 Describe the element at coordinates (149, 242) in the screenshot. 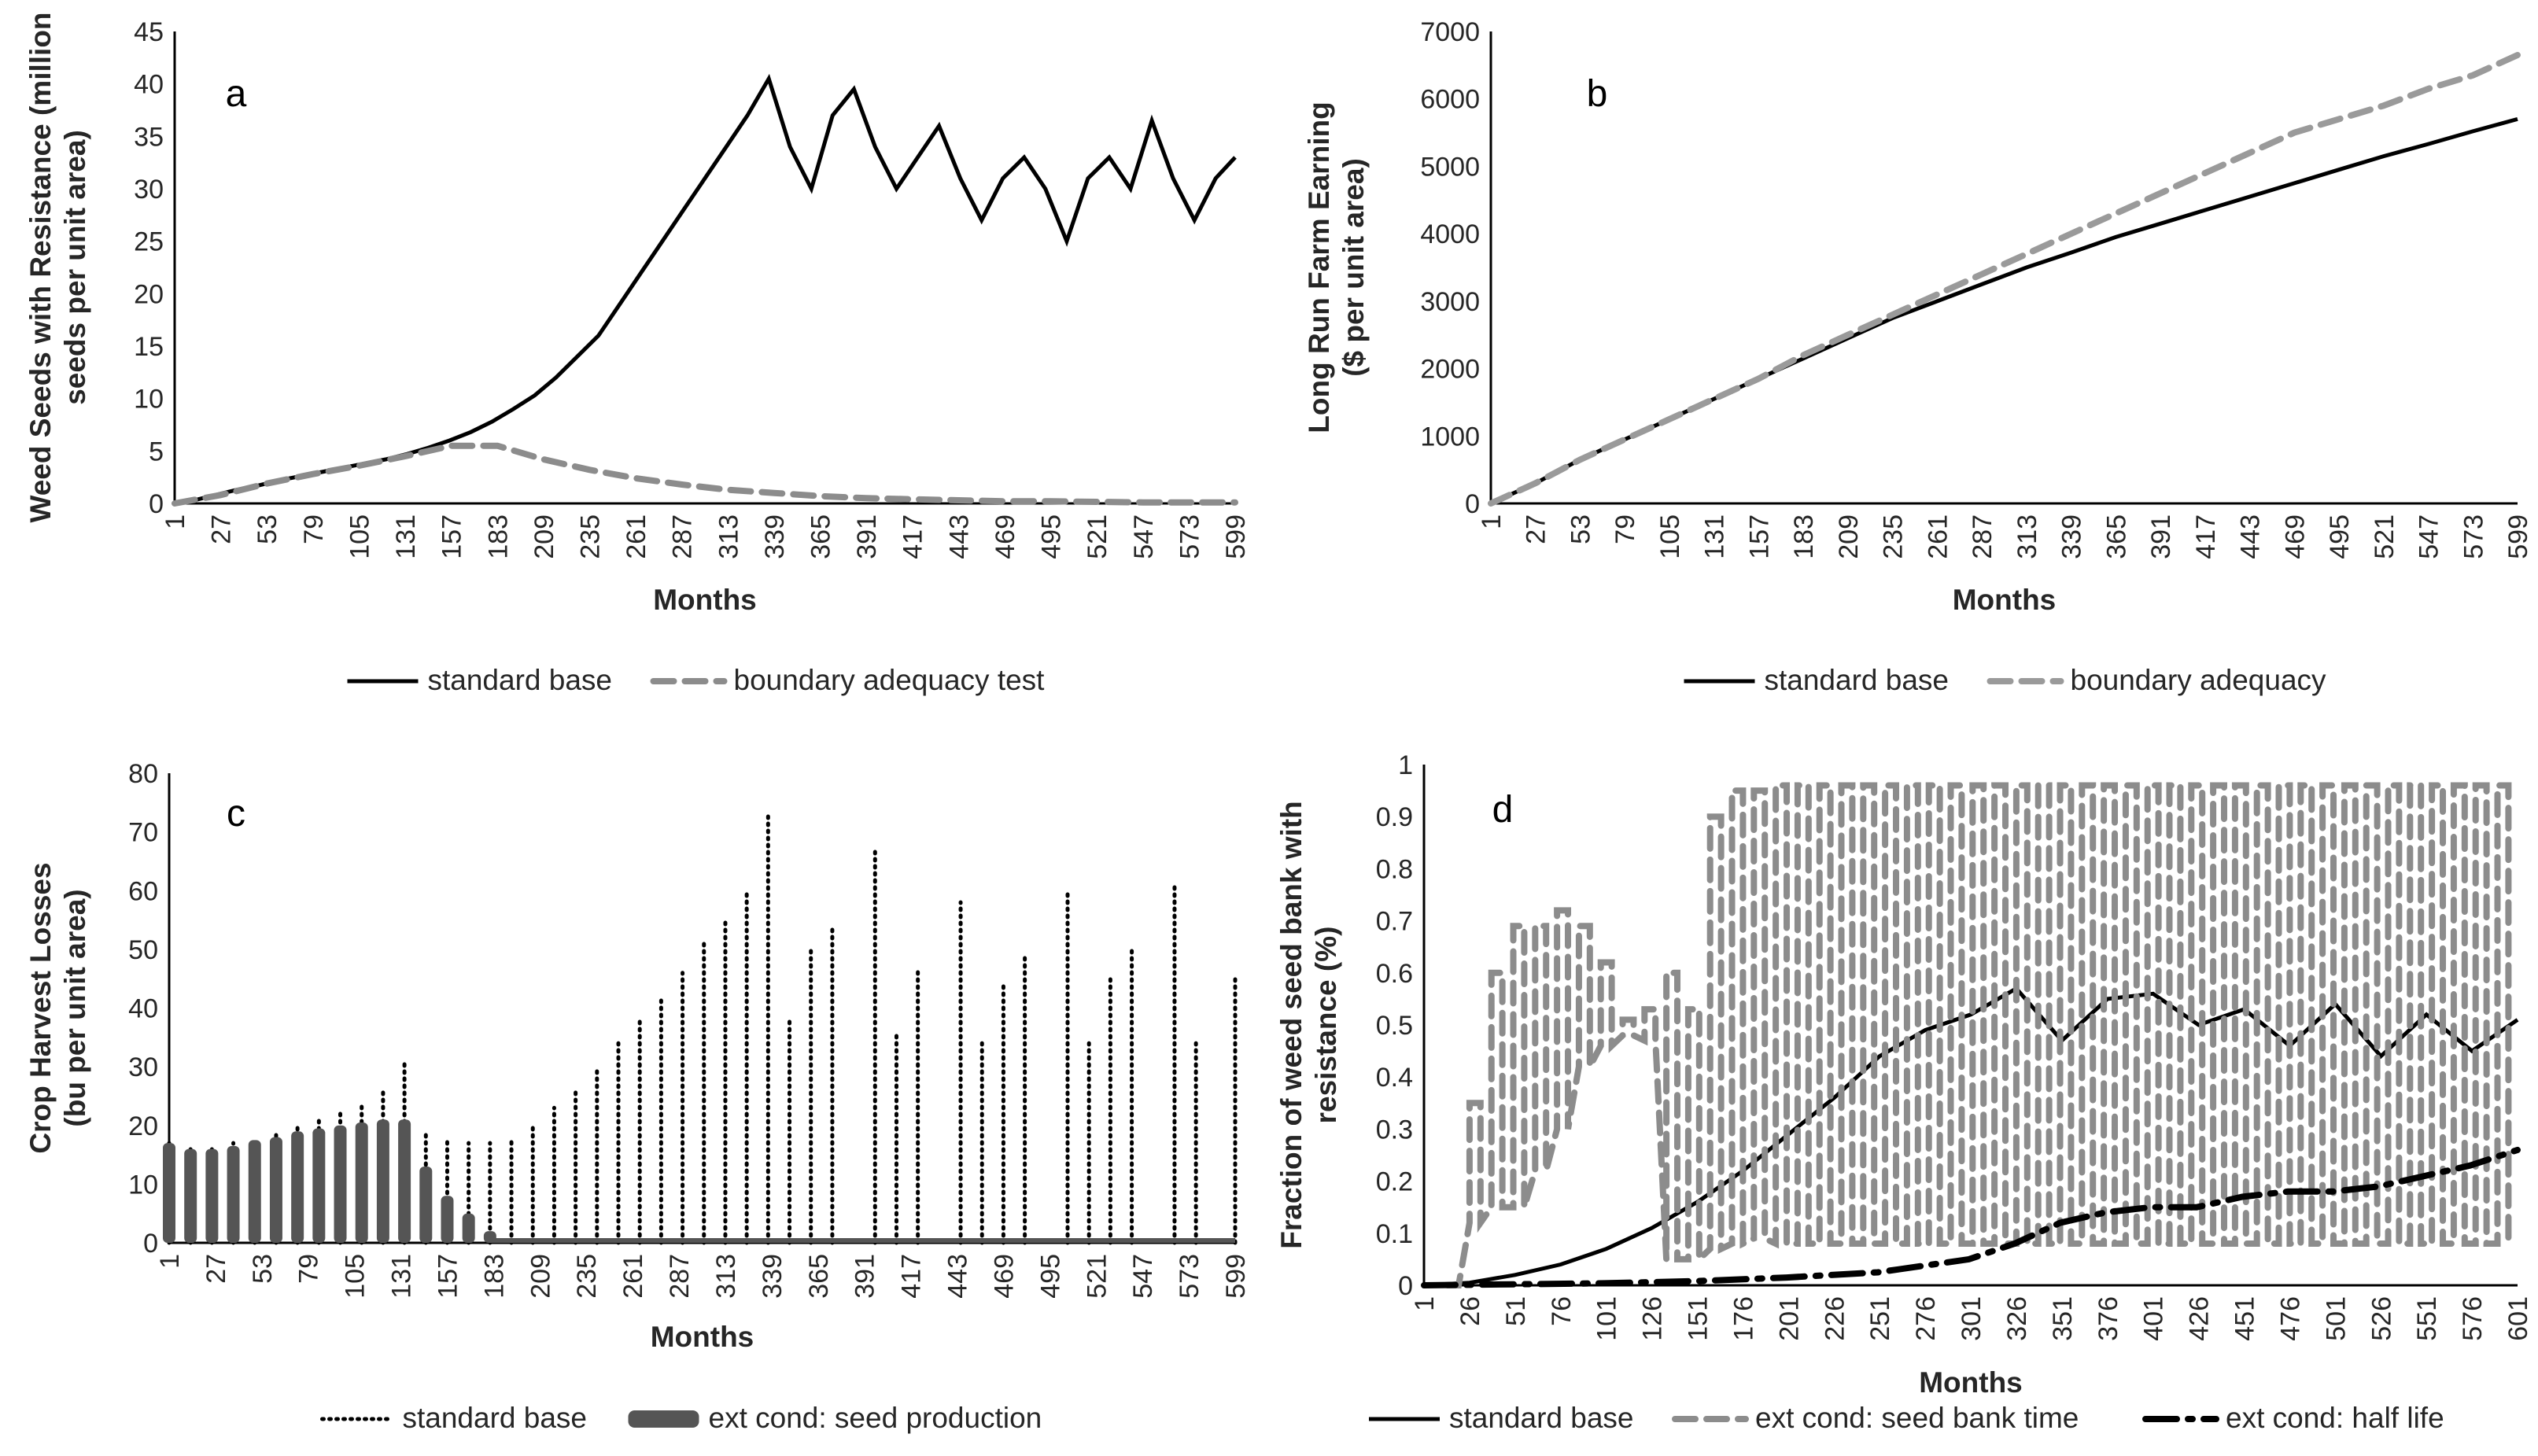

I see `y-tick-label: 25` at that location.